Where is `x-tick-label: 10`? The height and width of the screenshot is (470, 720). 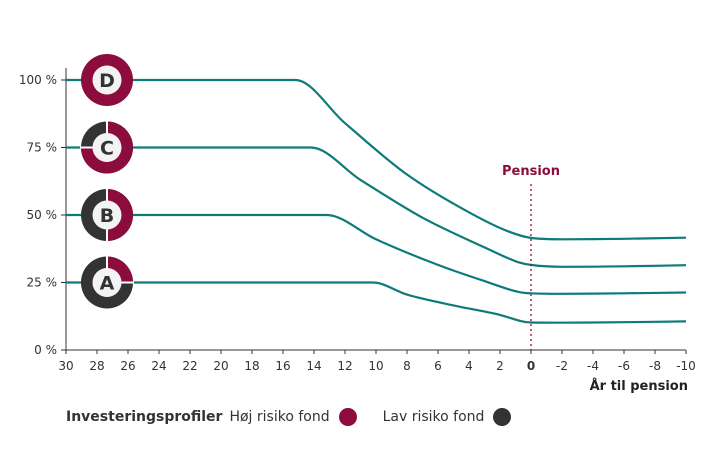
x-tick-label: 10 is located at coordinates (375, 366).